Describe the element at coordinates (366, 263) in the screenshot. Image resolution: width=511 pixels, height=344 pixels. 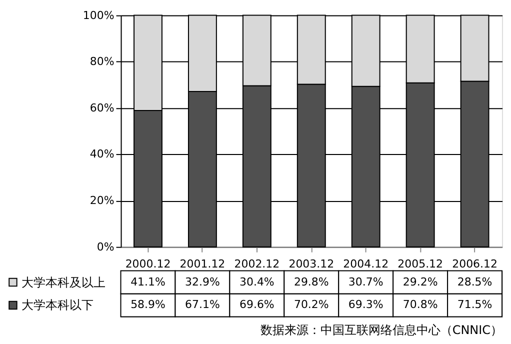
I see `x-tick-label: 2004.12` at that location.